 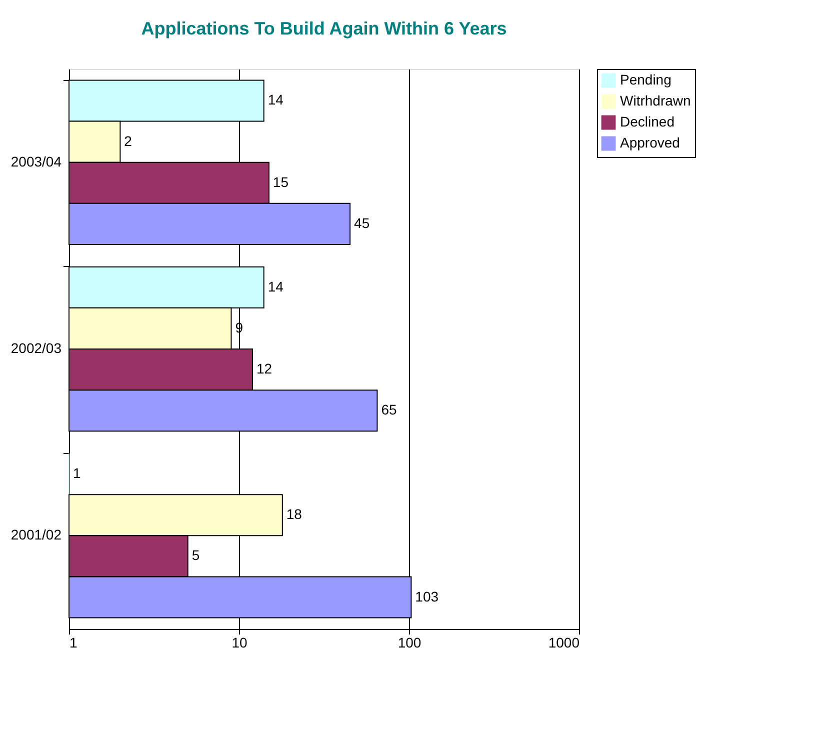 I want to click on legend-label: Pending, so click(x=646, y=80).